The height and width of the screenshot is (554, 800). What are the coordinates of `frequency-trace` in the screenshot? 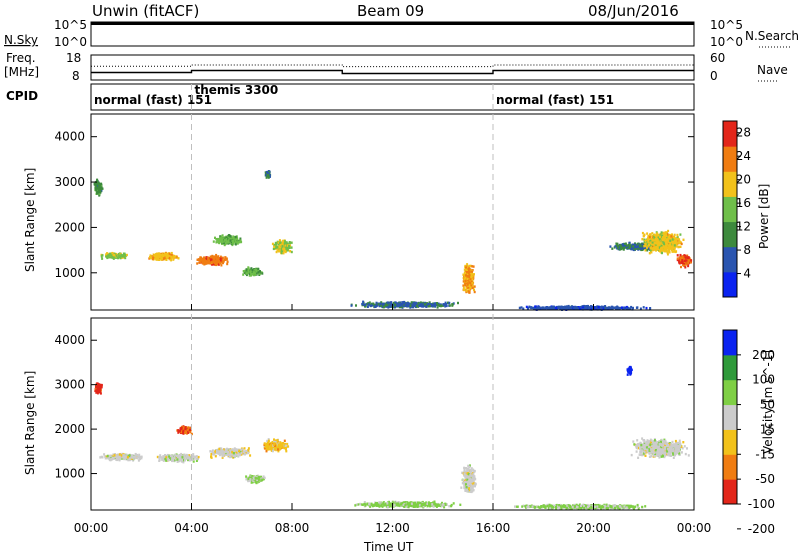 It's located at (392, 69).